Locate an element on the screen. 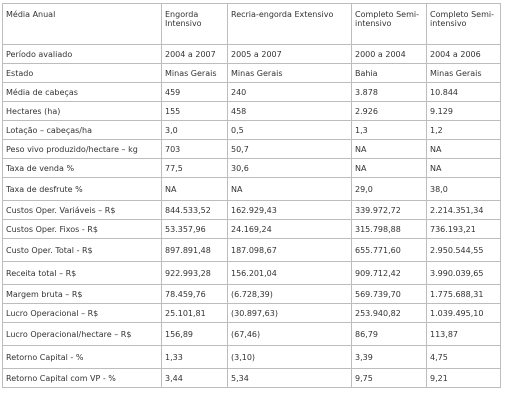 Image resolution: width=520 pixels, height=403 pixels. row-label-cell: Taxa de venda % is located at coordinates (82, 168).